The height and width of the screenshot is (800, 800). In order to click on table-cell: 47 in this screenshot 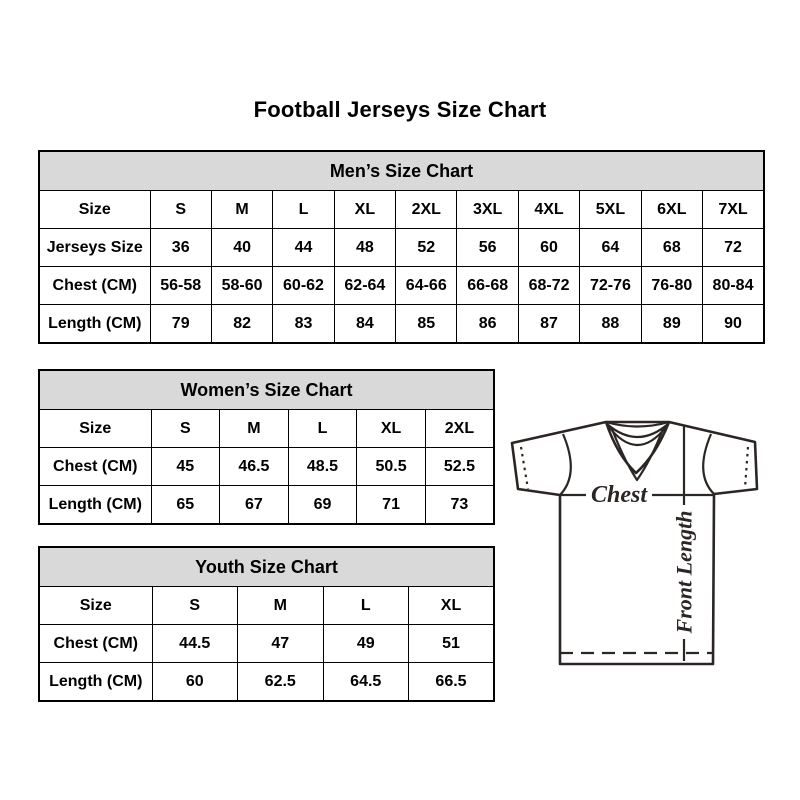, I will do `click(280, 643)`.